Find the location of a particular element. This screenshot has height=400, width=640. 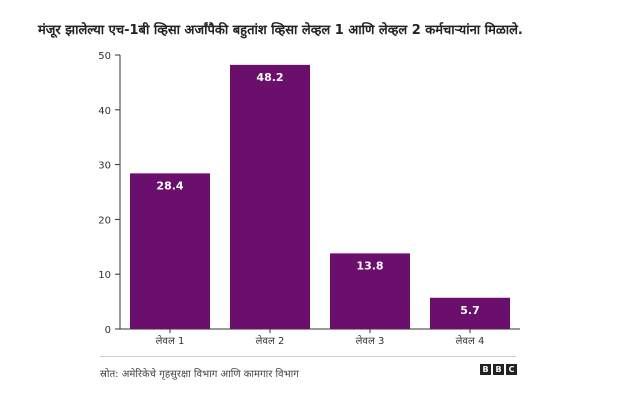

y-tick-label: 50 is located at coordinates (104, 56).